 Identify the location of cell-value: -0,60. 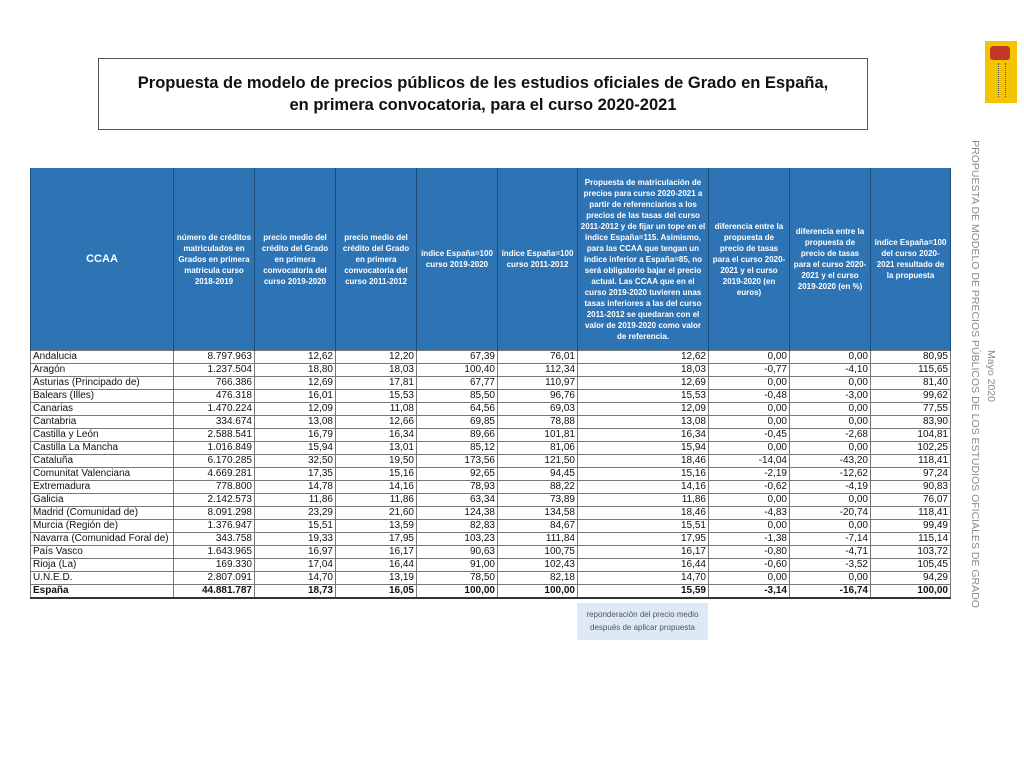
(749, 565).